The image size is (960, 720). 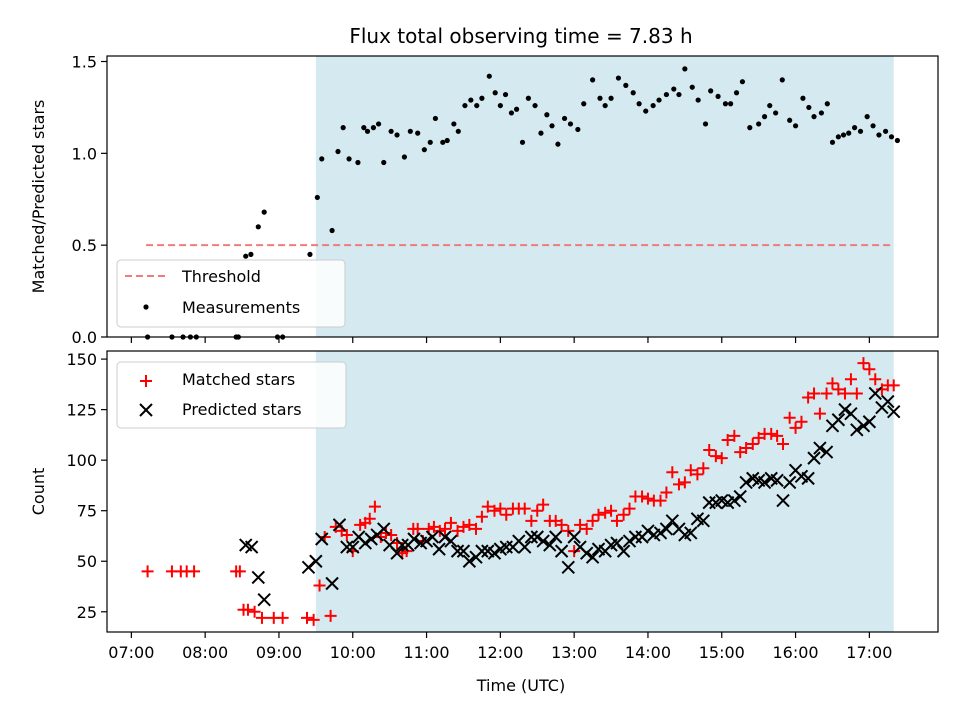 I want to click on y-tick-label: 50, so click(x=87, y=561).